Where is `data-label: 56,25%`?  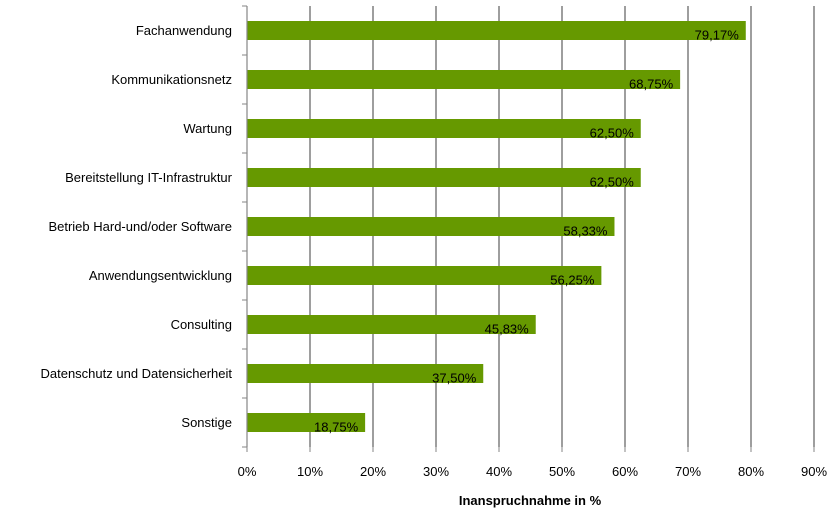
data-label: 56,25% is located at coordinates (572, 280).